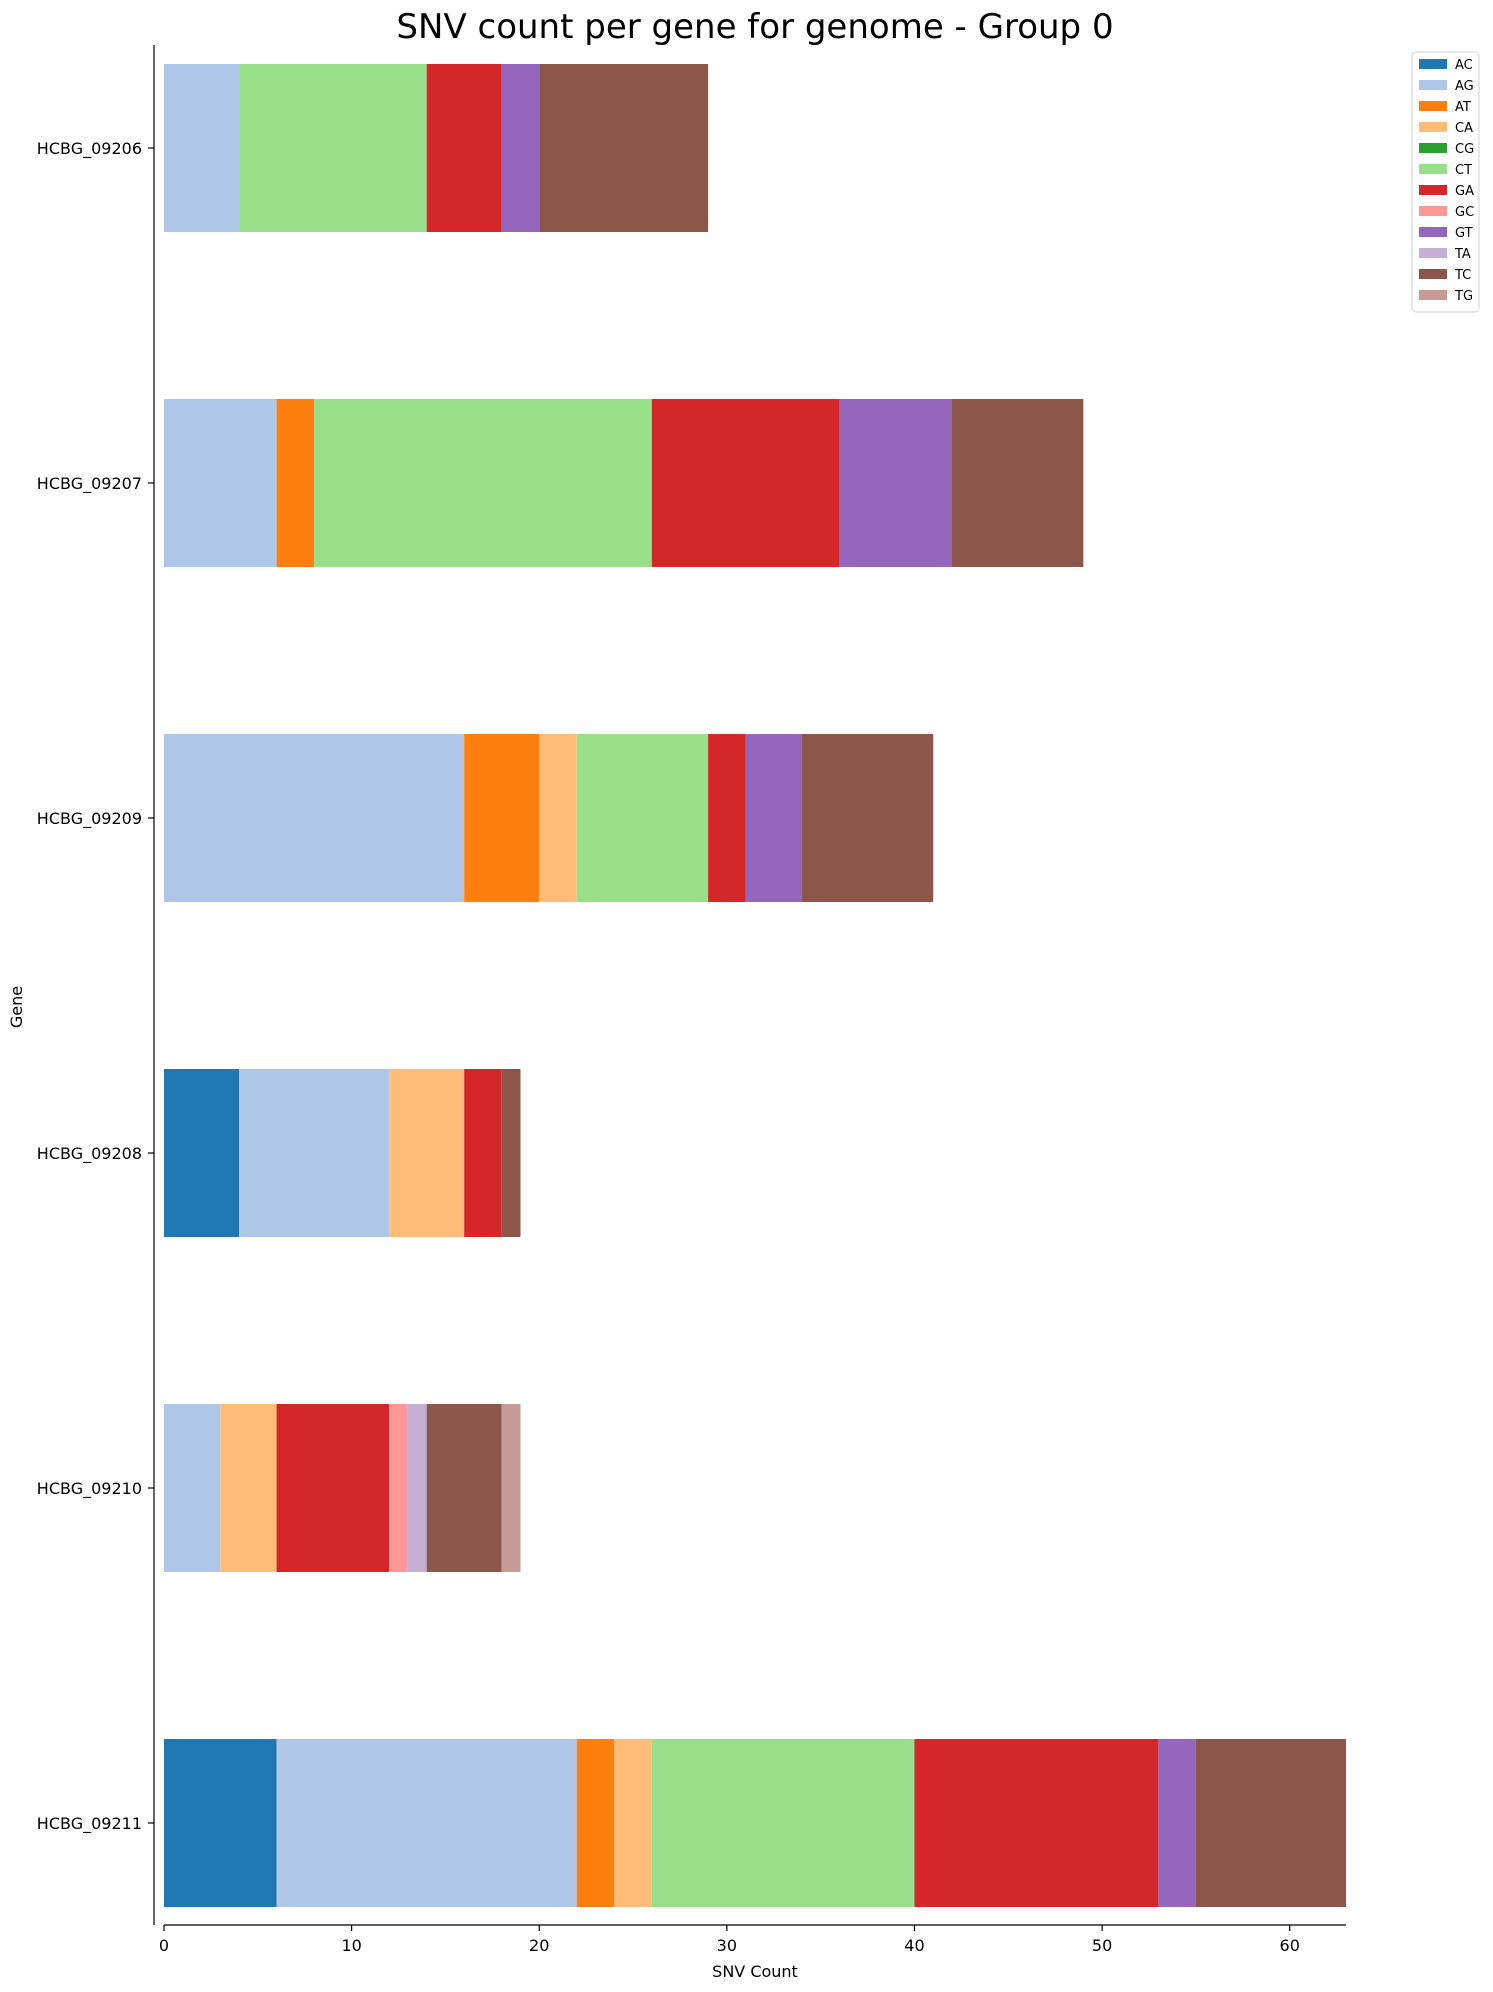  What do you see at coordinates (89, 819) in the screenshot?
I see `y-tick-label: HCBG_09209` at bounding box center [89, 819].